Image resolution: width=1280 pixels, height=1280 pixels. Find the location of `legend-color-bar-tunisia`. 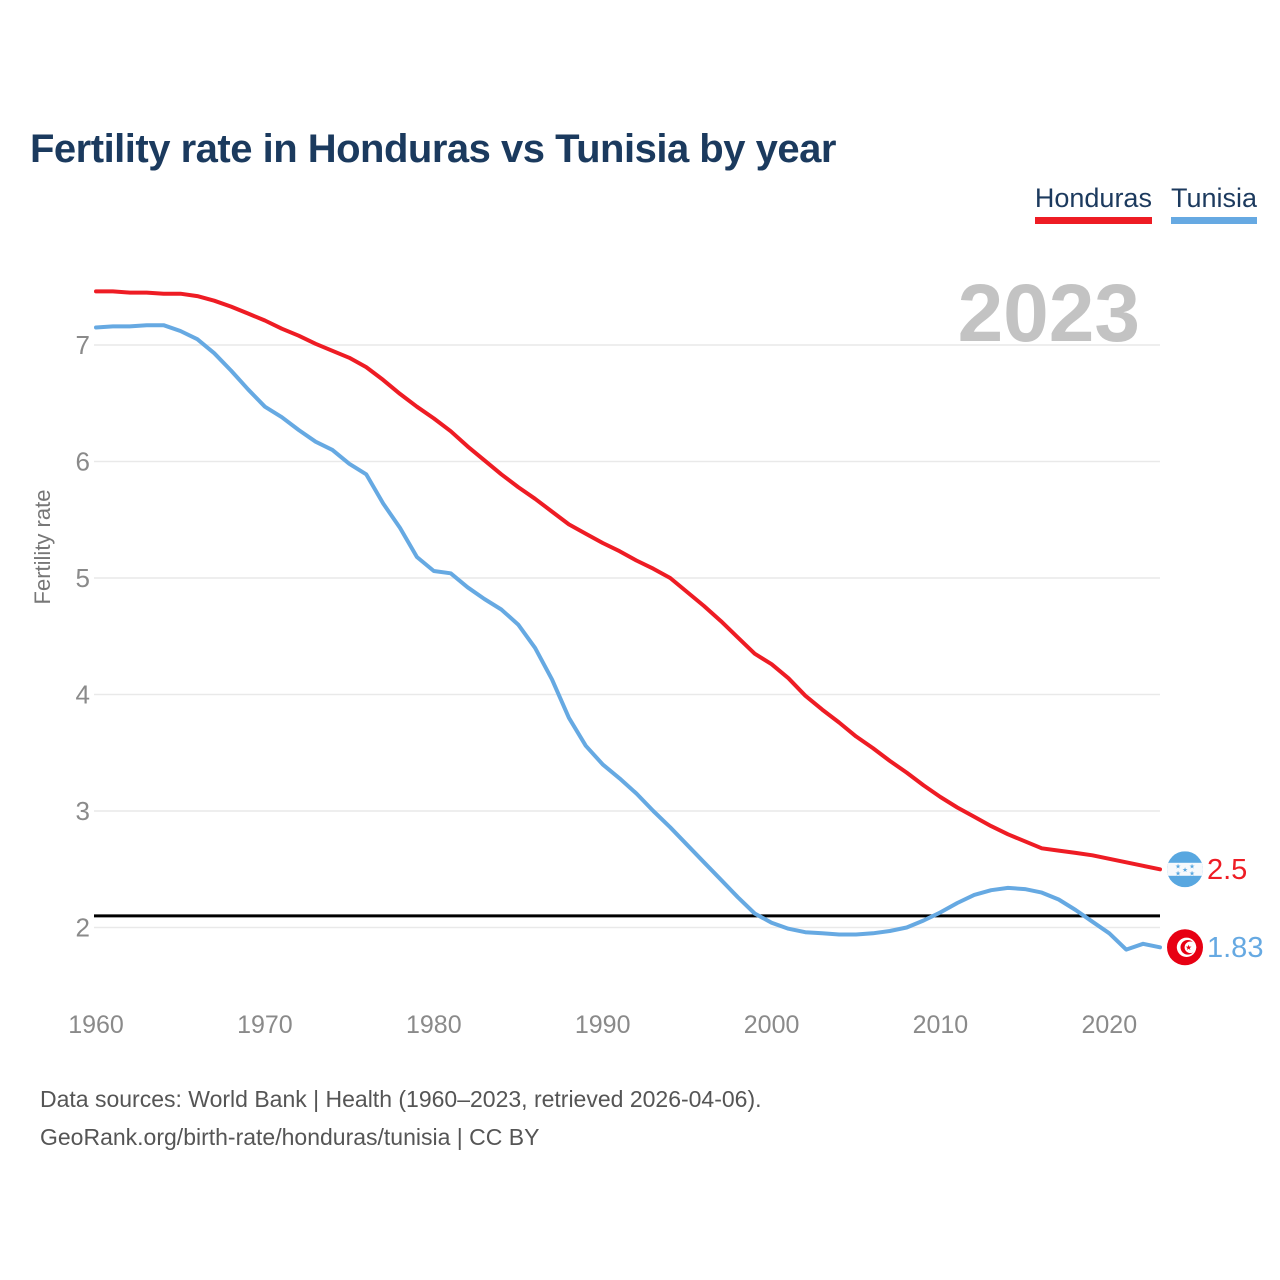

legend-color-bar-tunisia is located at coordinates (1213, 220).